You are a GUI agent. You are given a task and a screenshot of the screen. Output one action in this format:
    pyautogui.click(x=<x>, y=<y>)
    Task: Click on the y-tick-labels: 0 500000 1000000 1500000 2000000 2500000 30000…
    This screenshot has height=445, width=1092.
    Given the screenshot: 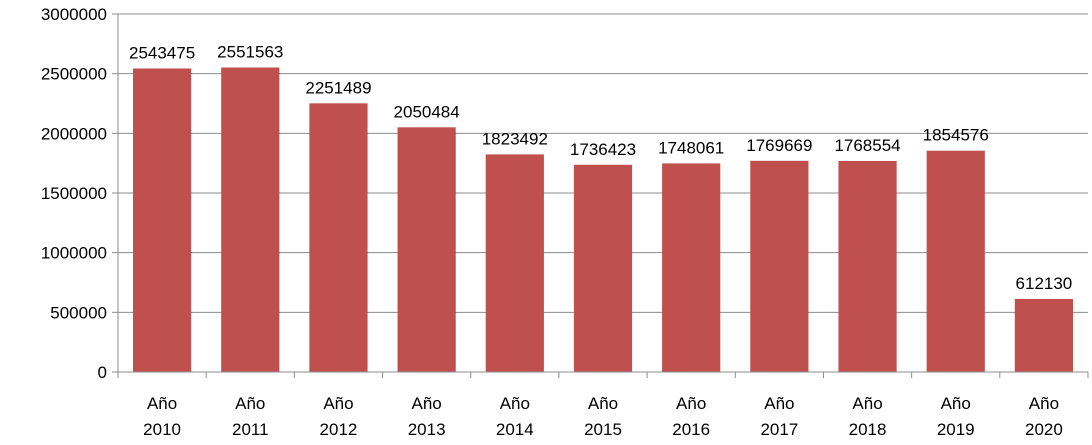 What is the action you would take?
    pyautogui.click(x=74, y=193)
    